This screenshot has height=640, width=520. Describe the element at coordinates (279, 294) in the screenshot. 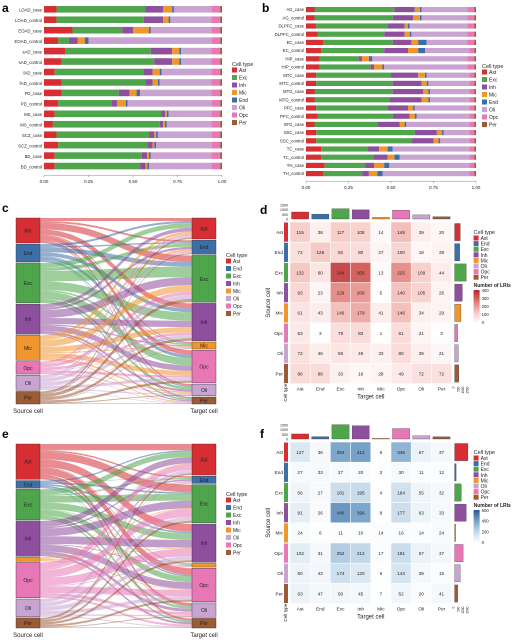

I see `row-label: Inh` at that location.